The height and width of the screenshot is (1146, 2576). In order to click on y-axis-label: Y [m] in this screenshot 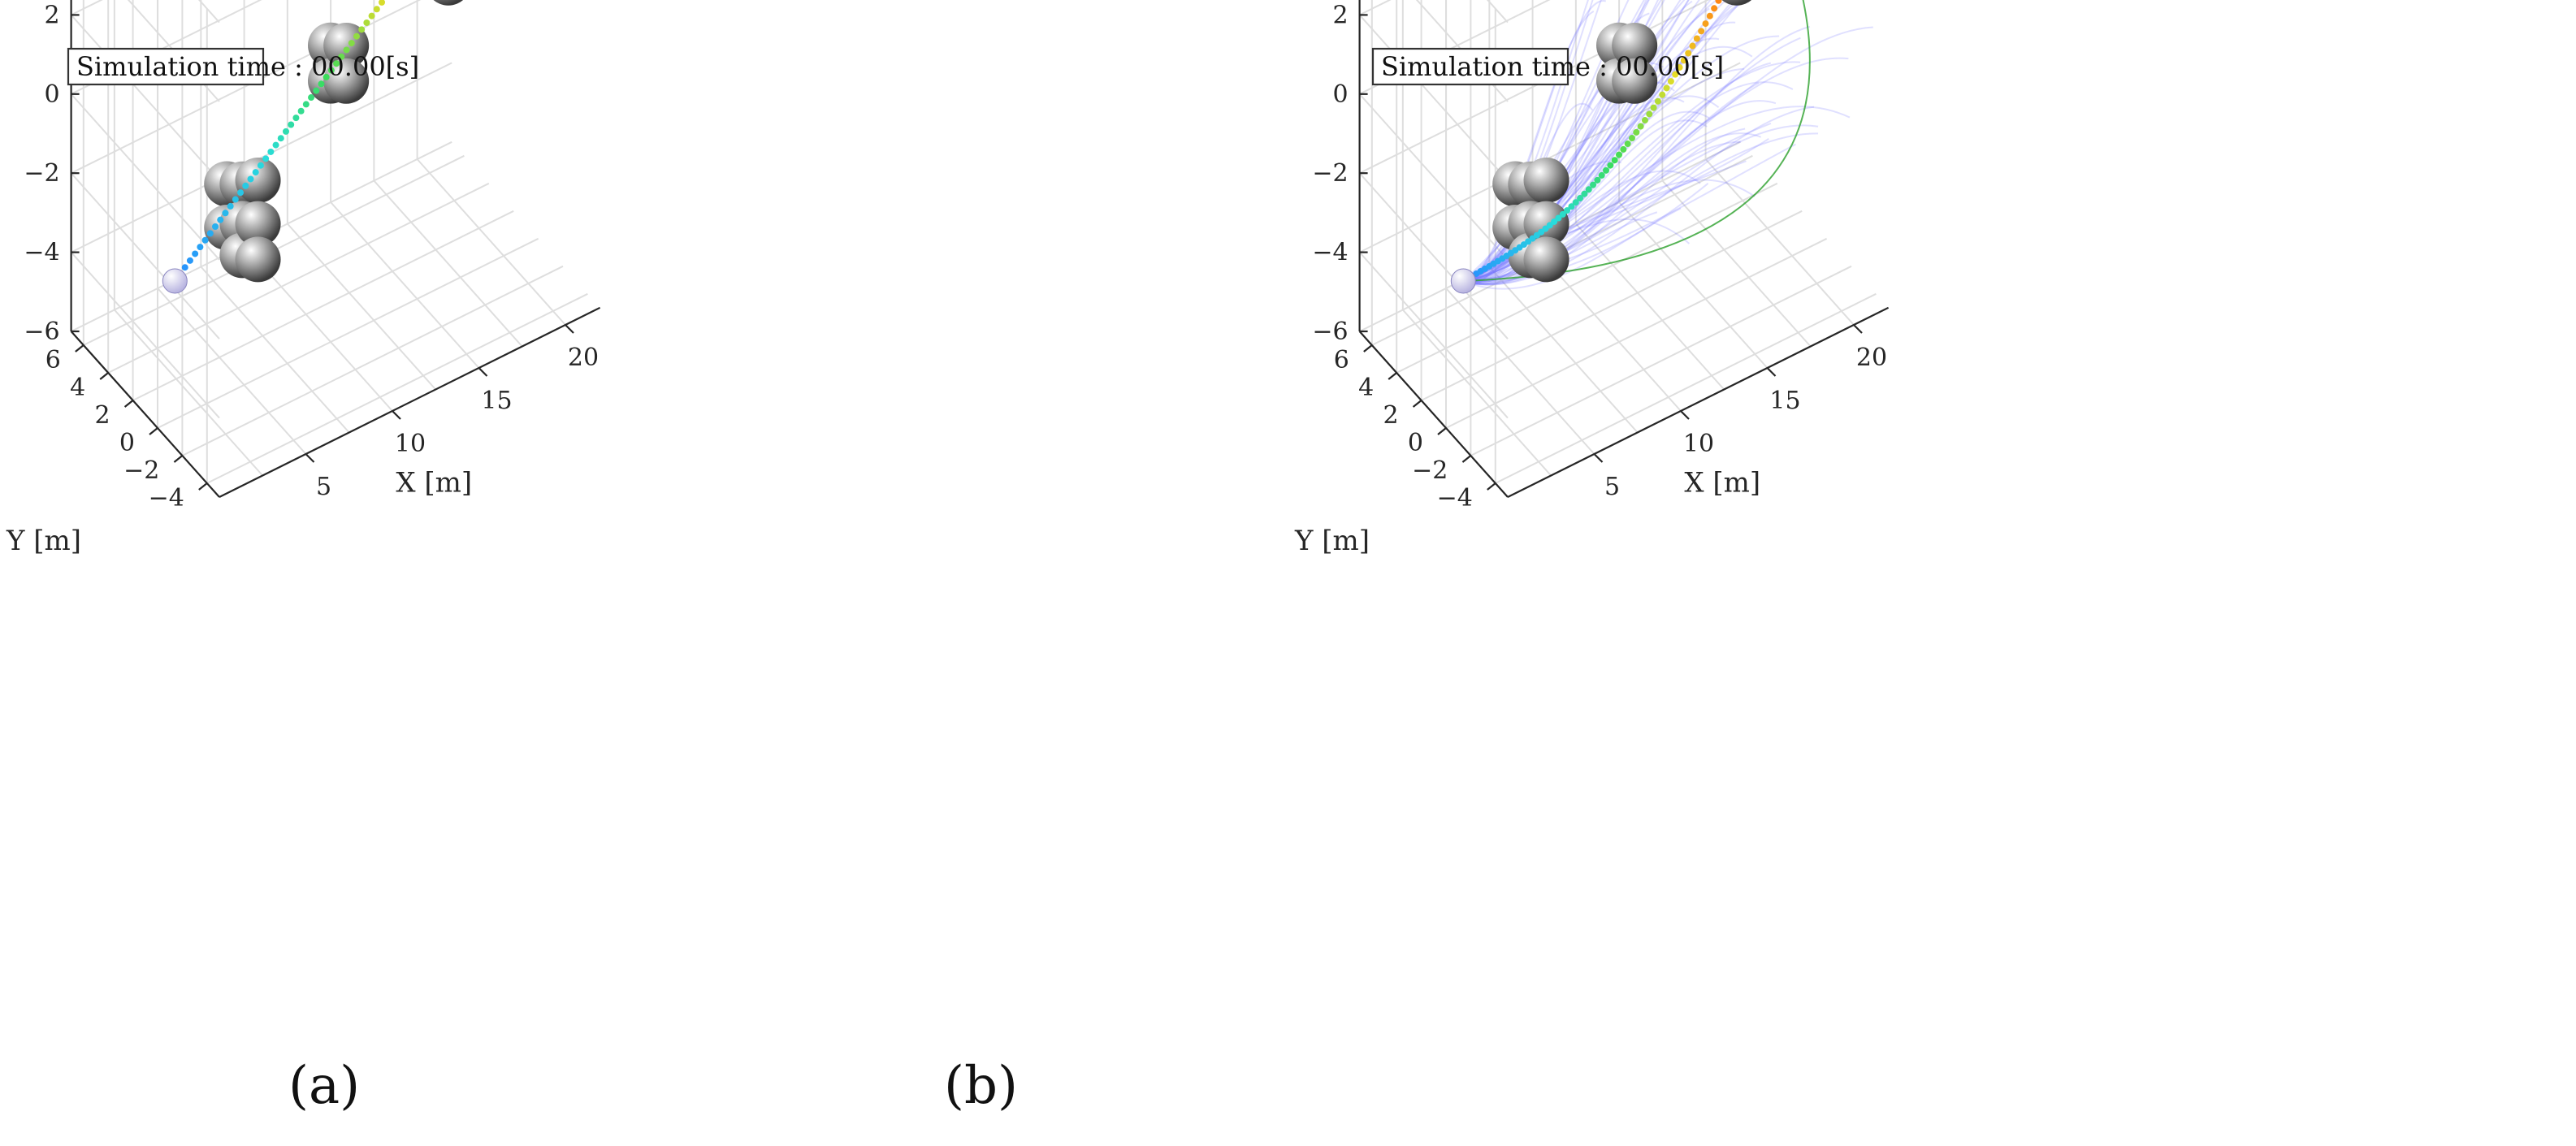, I will do `click(1332, 541)`.